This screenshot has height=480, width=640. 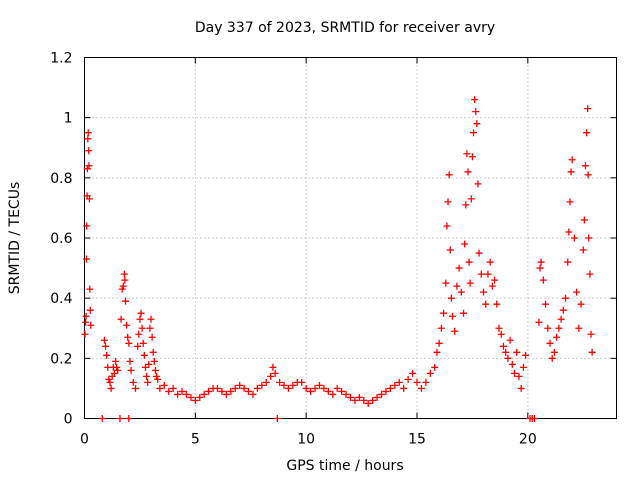 I want to click on y-tick-label: 1.2, so click(x=61, y=59).